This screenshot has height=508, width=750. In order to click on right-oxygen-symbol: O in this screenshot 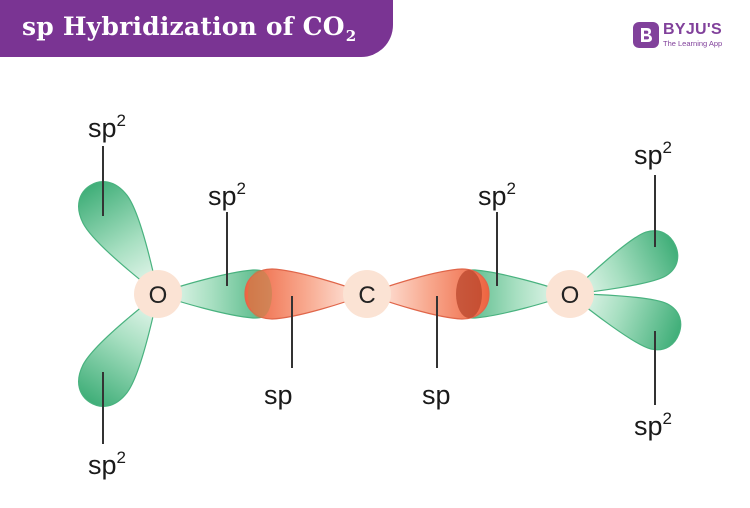, I will do `click(570, 295)`.